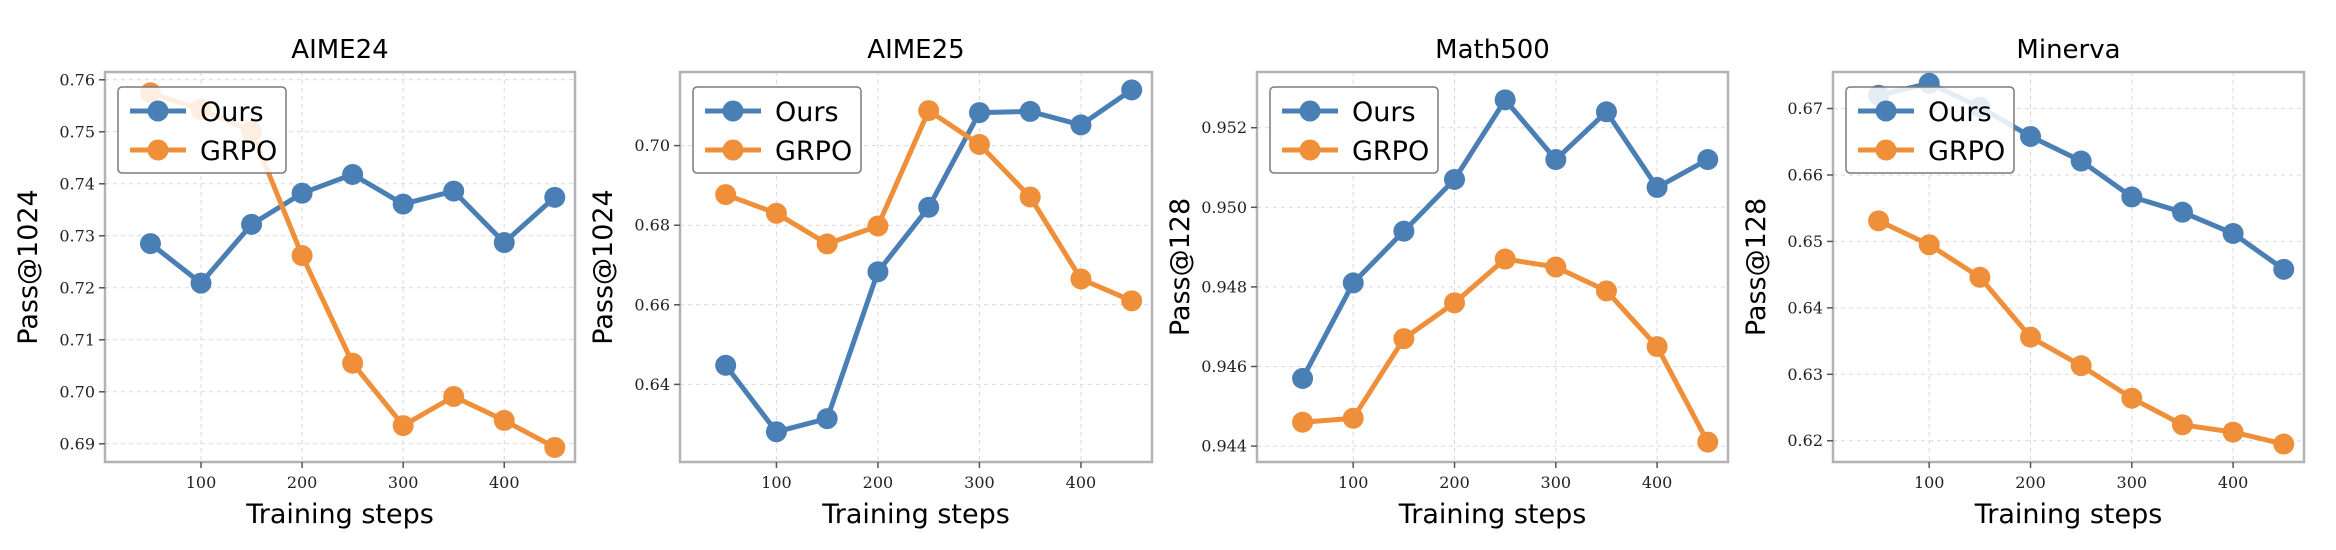 Image resolution: width=2336 pixels, height=550 pixels. Describe the element at coordinates (1180, 267) in the screenshot. I see `y-axis-title: Pass@128` at that location.